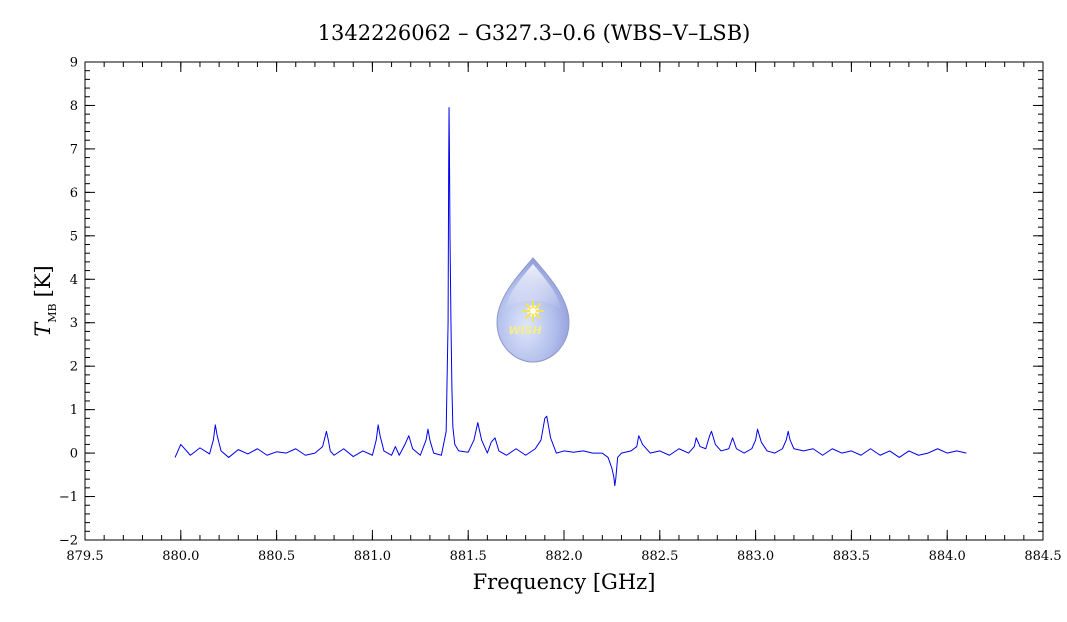 The height and width of the screenshot is (622, 1067). Describe the element at coordinates (534, 33) in the screenshot. I see `chart-title: 1342226062 – G327.3–0.6 (WBS–V–LSB)` at that location.